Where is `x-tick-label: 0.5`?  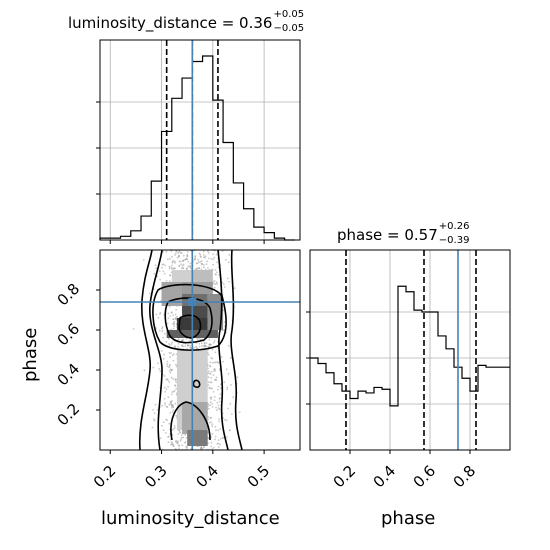
x-tick-label: 0.5 is located at coordinates (259, 477).